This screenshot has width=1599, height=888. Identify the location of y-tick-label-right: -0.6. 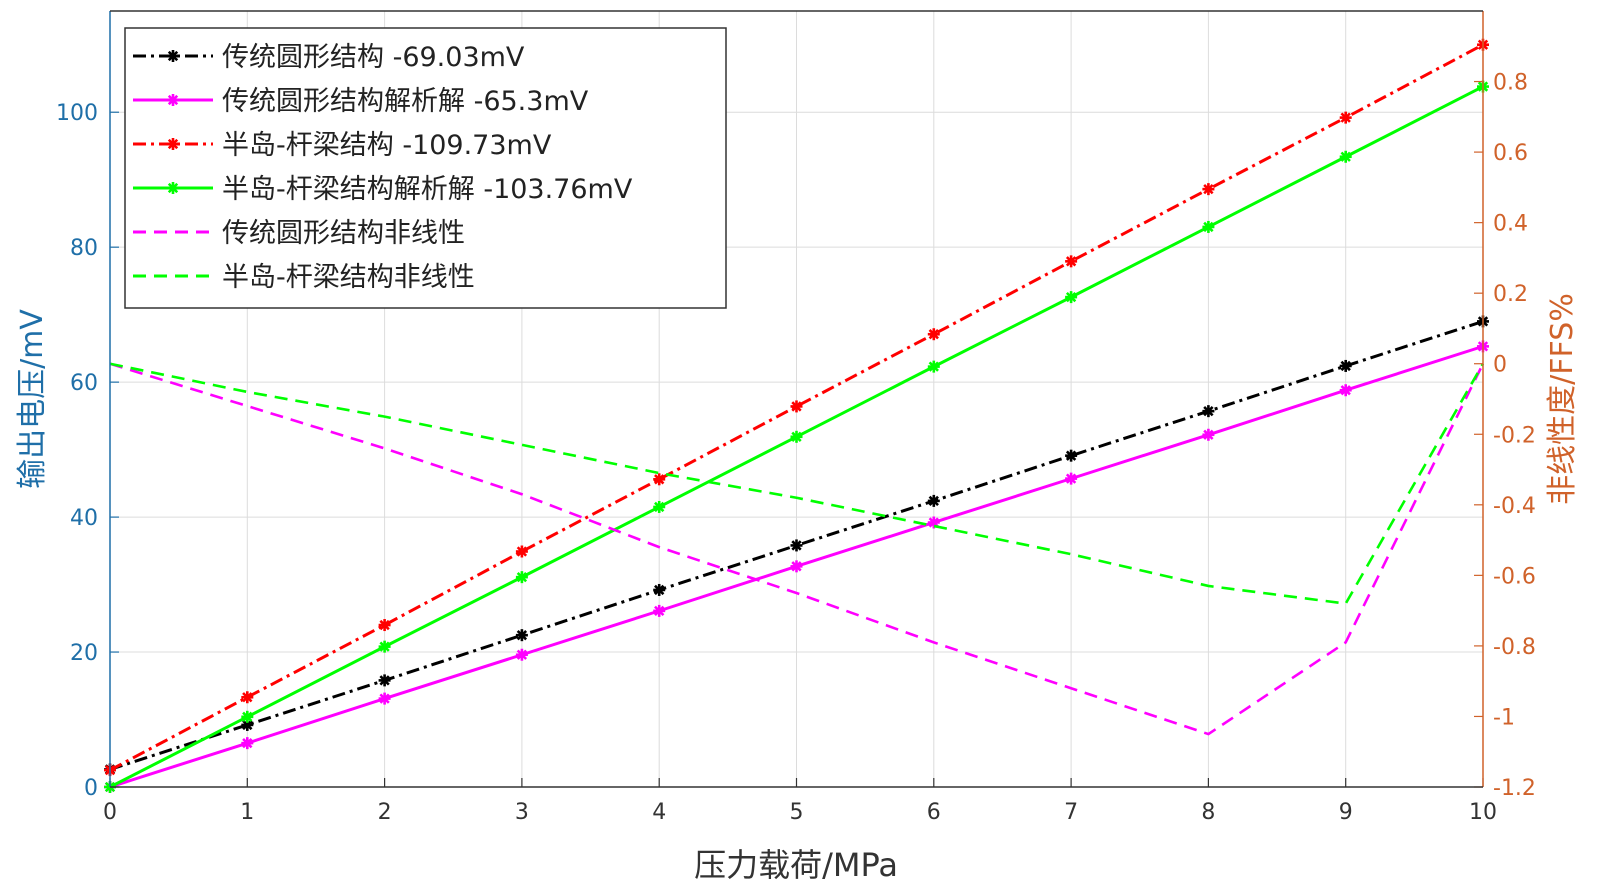
(1514, 576).